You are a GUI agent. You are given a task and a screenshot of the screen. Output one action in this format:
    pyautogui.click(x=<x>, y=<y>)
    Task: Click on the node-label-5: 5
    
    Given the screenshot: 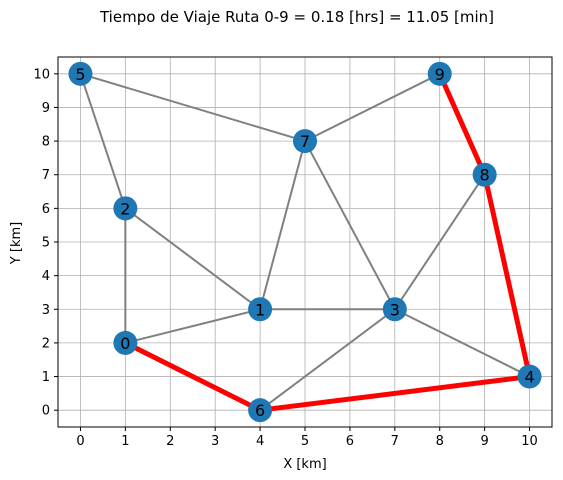 What is the action you would take?
    pyautogui.click(x=80, y=74)
    